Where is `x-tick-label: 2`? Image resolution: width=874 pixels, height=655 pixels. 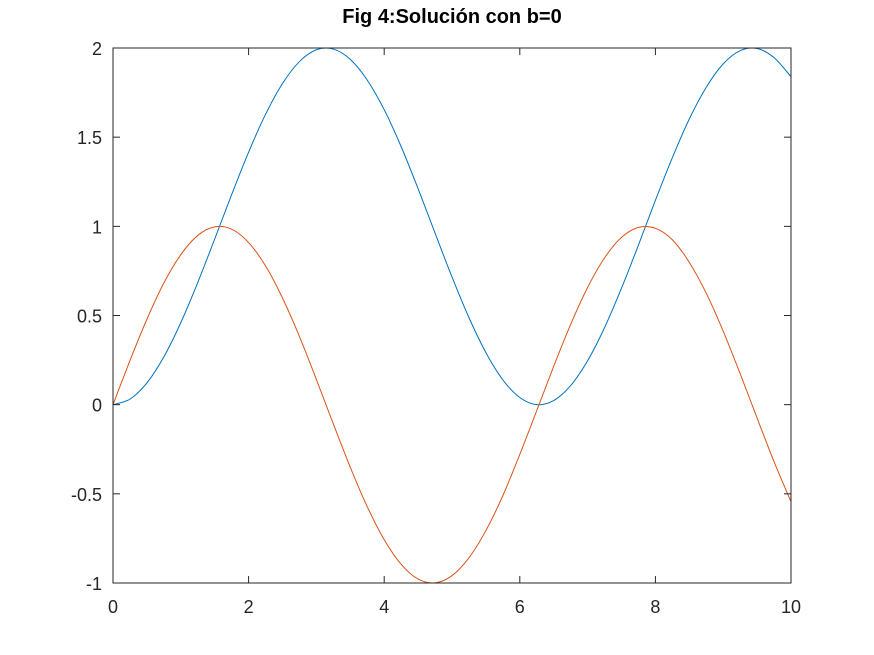 x-tick-label: 2 is located at coordinates (249, 607).